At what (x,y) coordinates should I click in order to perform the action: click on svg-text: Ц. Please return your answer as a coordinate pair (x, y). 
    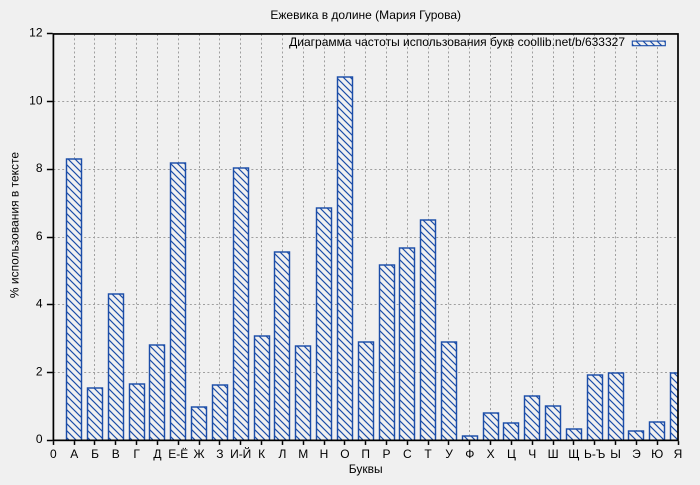
    Looking at the image, I should click on (511, 454).